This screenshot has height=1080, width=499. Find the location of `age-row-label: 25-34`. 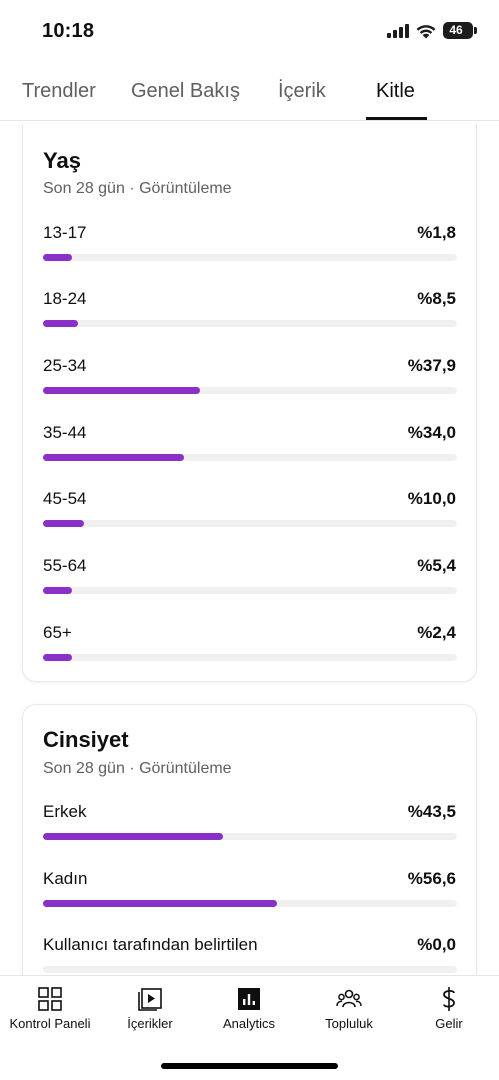

age-row-label: 25-34 is located at coordinates (65, 365).